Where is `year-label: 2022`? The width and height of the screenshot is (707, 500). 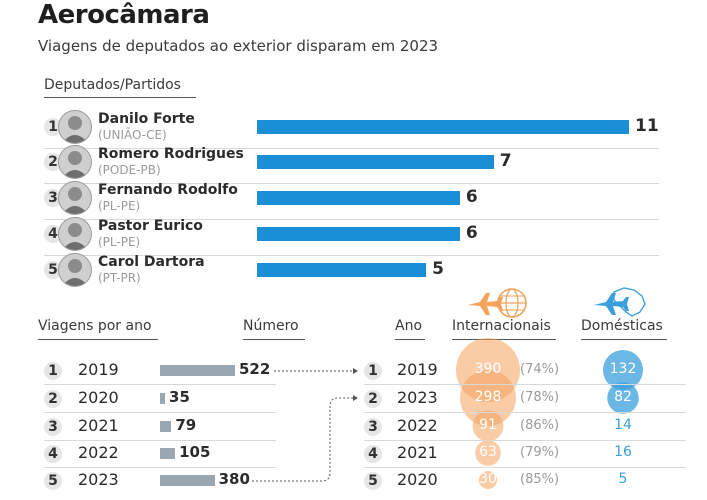
year-label: 2022 is located at coordinates (417, 425).